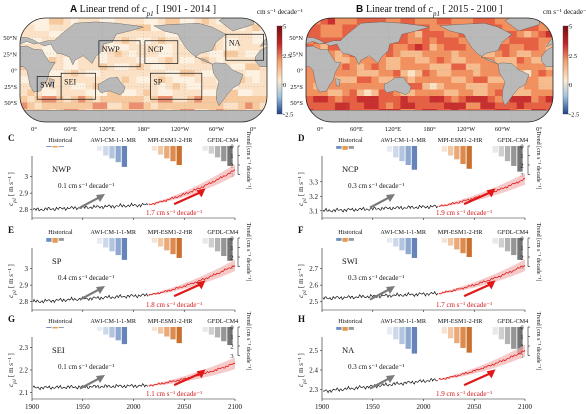 The width and height of the screenshot is (586, 414). What do you see at coordinates (180, 129) in the screenshot?
I see `lon-label: 120°W` at bounding box center [180, 129].